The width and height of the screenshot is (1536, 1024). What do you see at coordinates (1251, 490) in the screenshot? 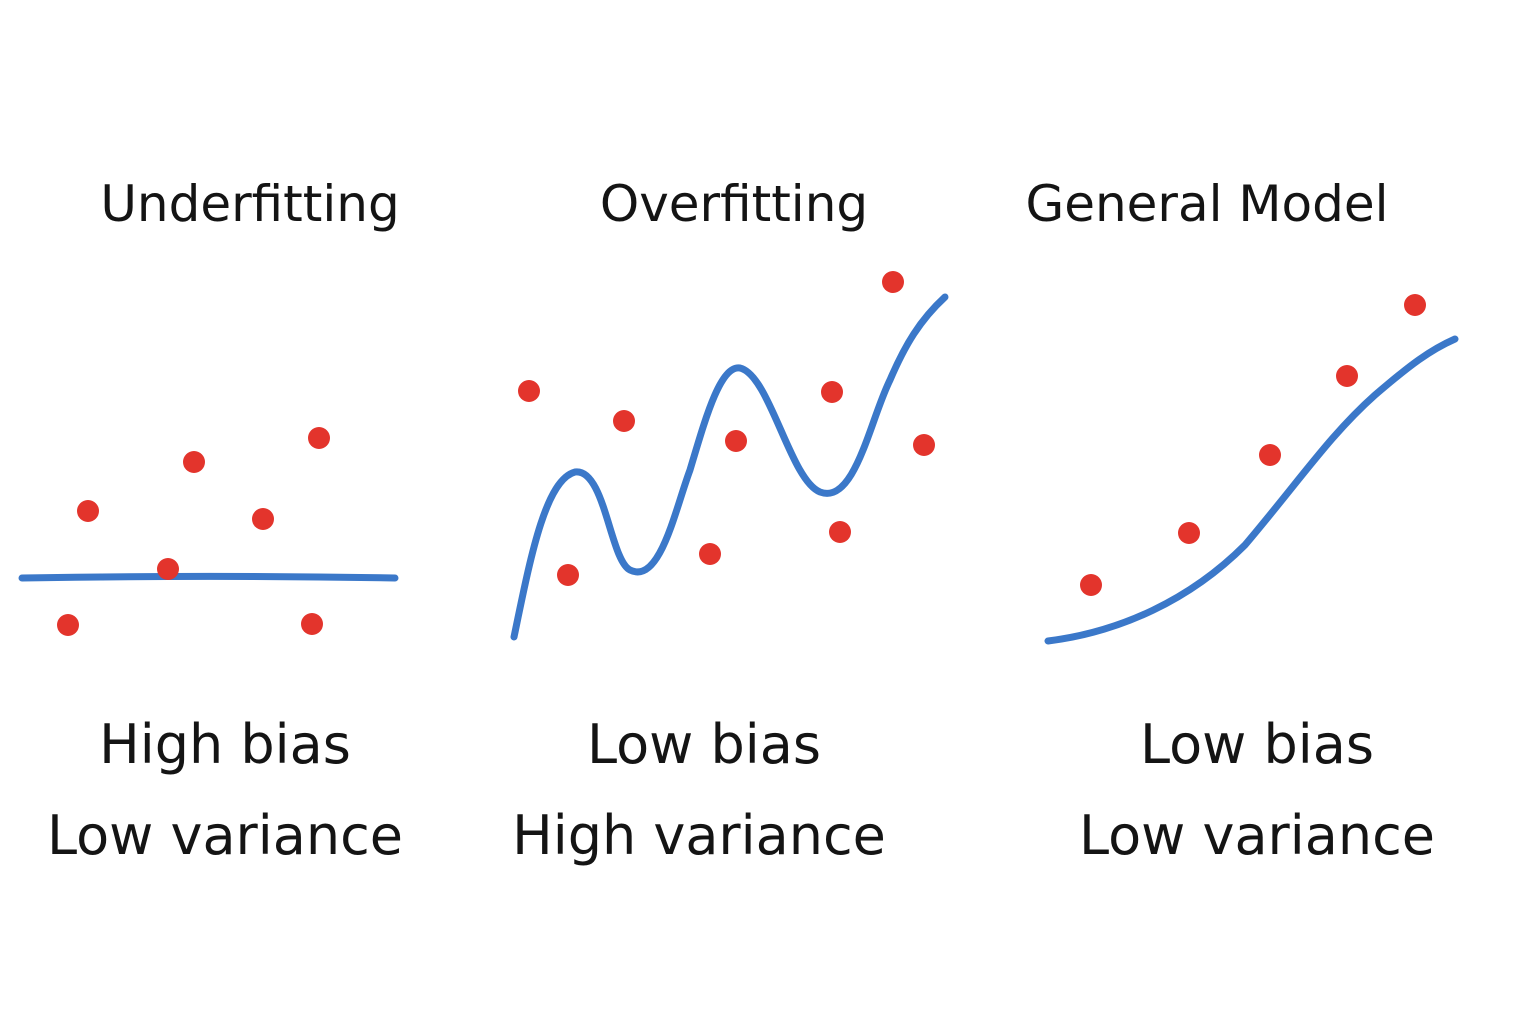
I see `general-model-fit-curve` at bounding box center [1251, 490].